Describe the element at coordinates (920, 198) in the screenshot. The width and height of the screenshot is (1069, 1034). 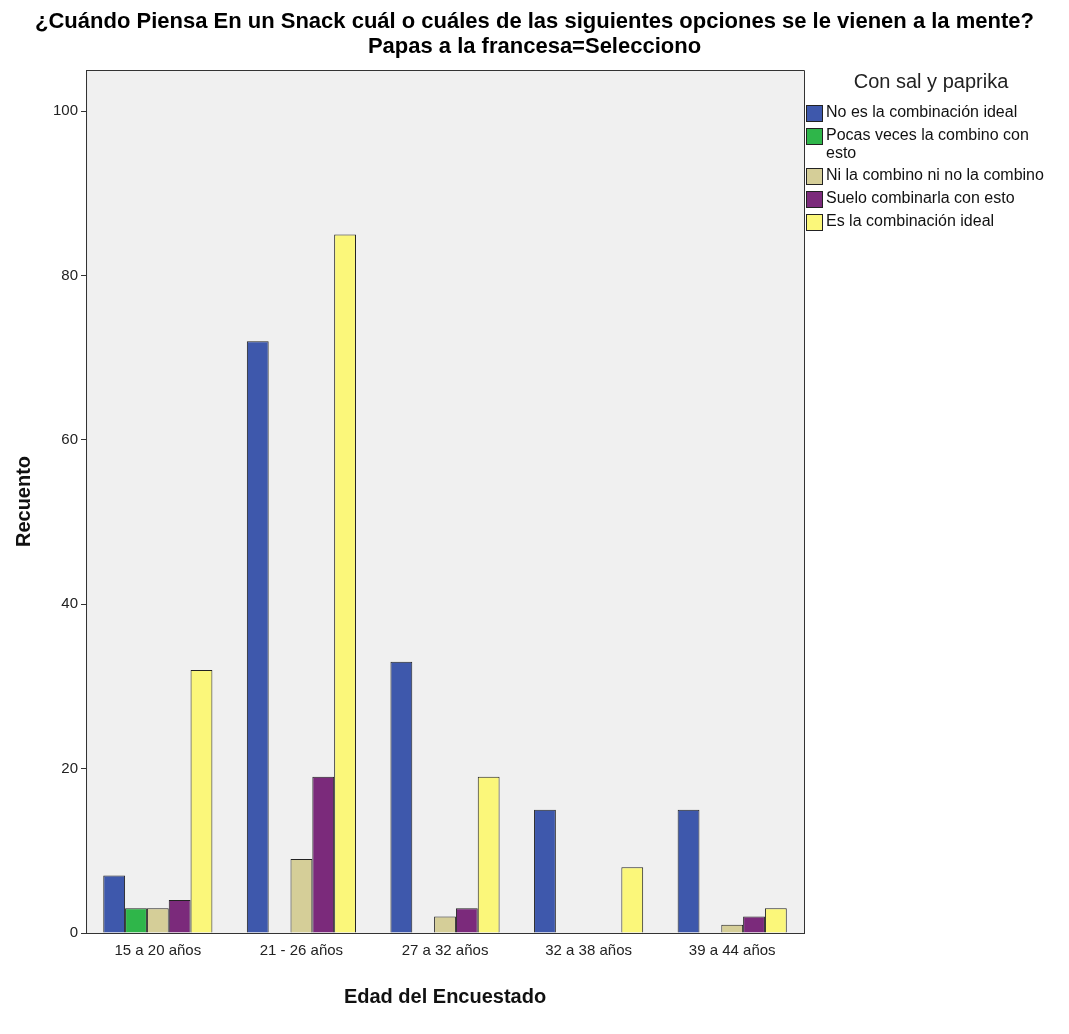
I see `legend-label: Suelo combinarla con esto` at that location.